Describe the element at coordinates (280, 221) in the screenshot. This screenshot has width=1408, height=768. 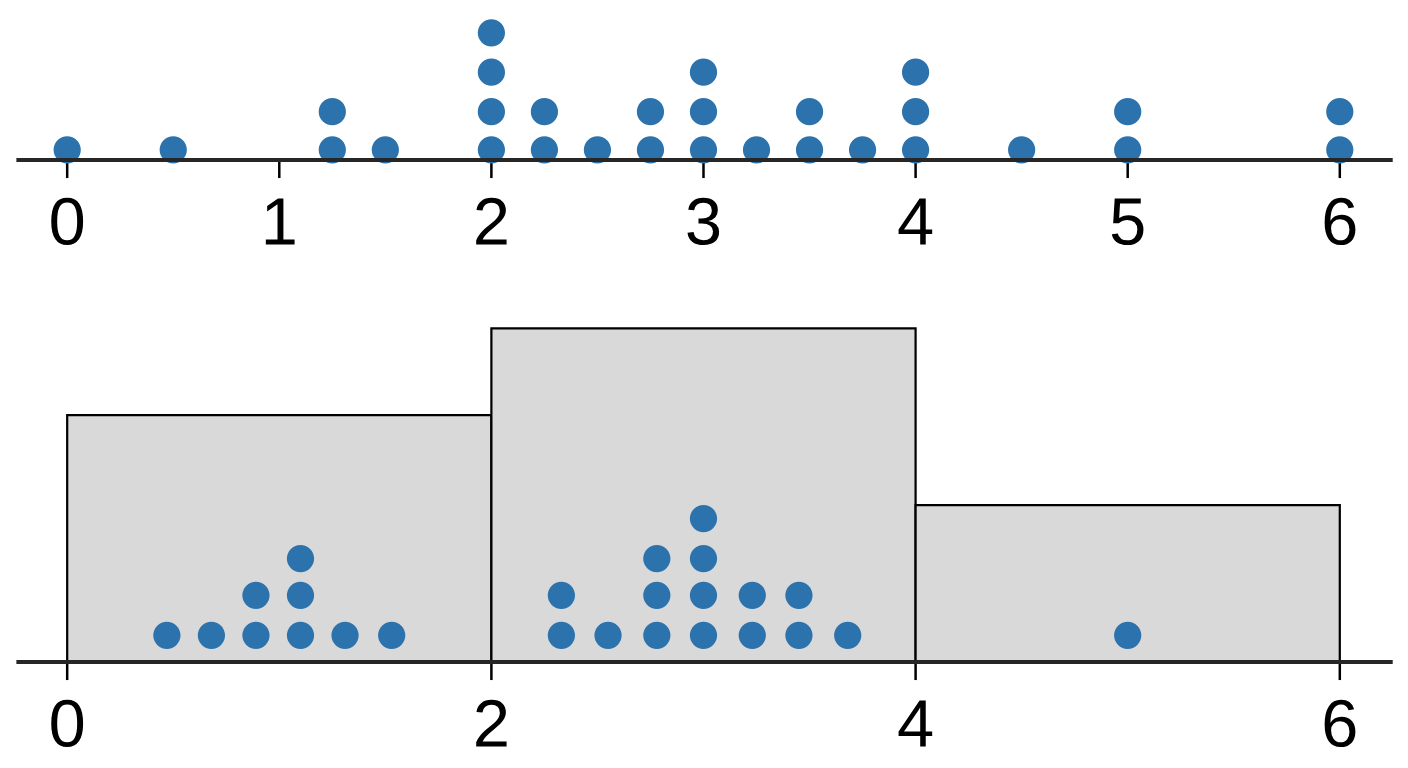
I see `x-tick-label: 1` at that location.